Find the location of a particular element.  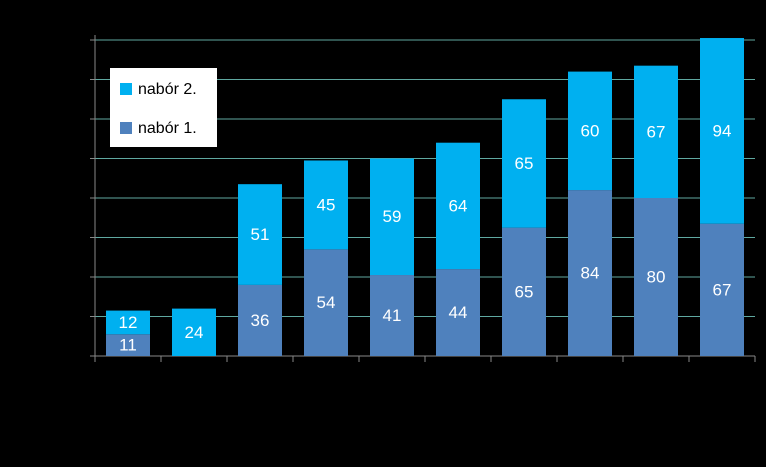

value-label: 94 is located at coordinates (722, 130).